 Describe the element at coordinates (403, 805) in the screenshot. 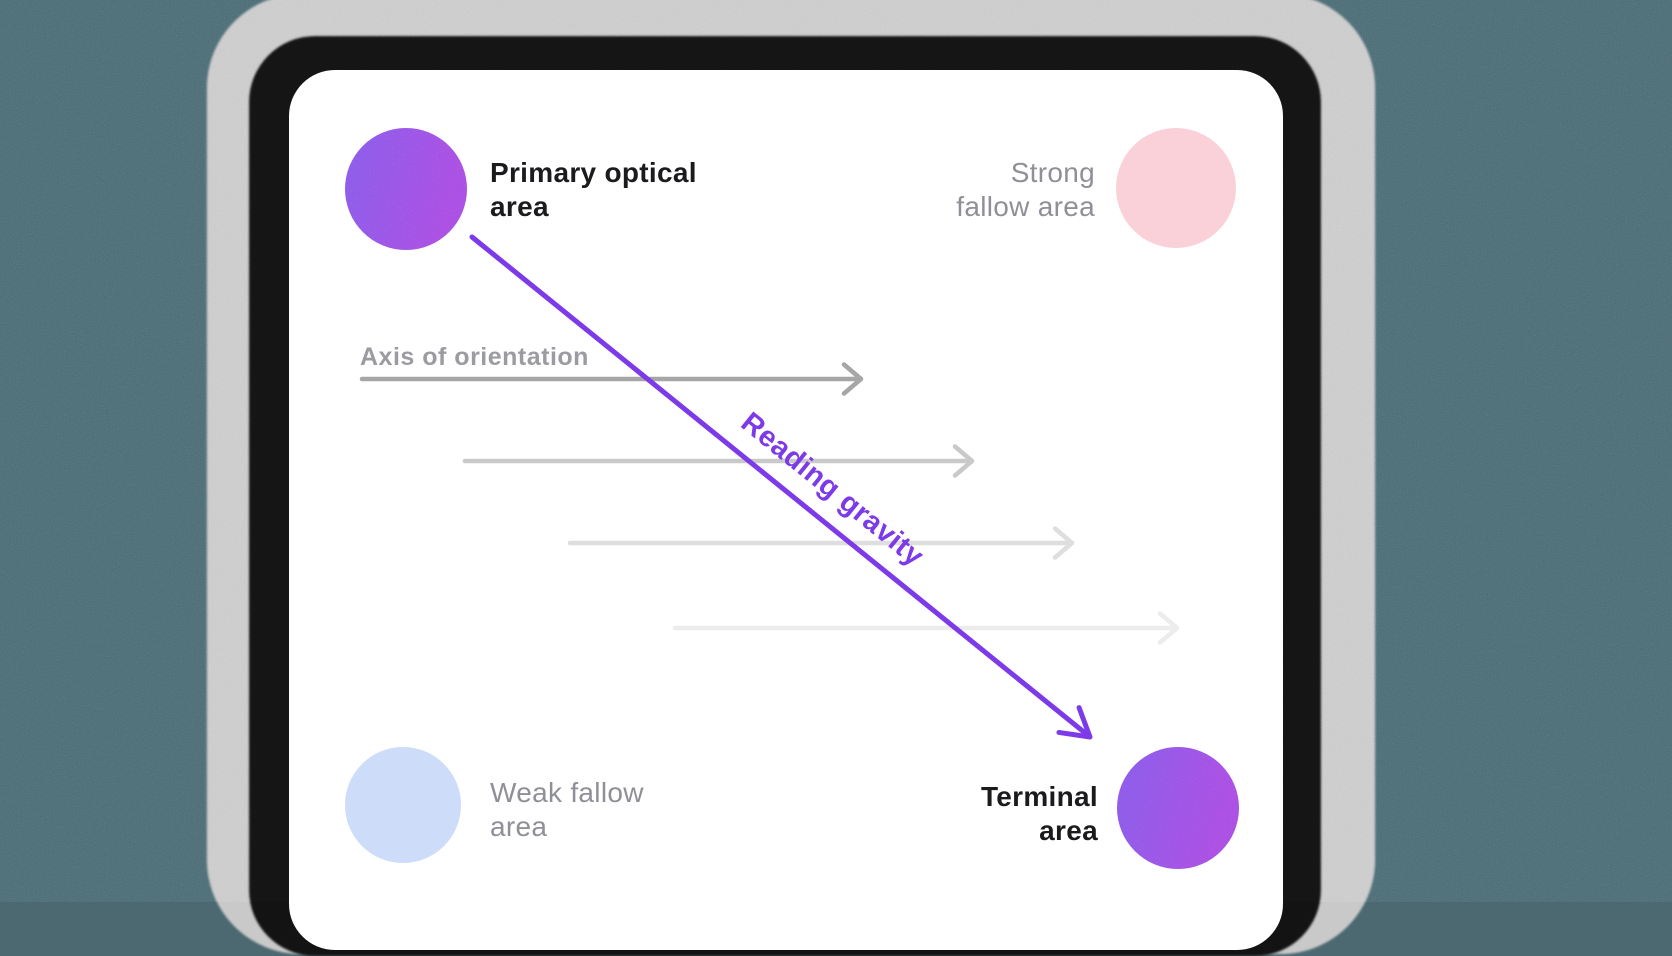

I see `weak-fallow-area-circle` at that location.